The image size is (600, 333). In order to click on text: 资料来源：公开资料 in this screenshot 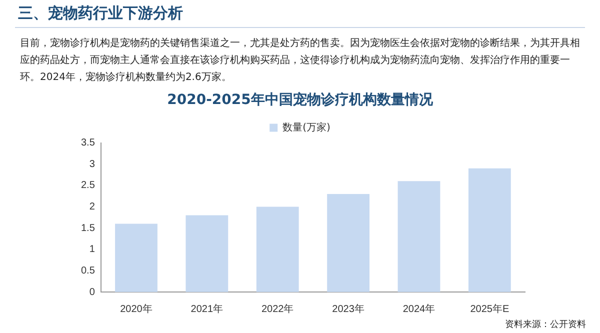, I will do `click(545, 324)`.